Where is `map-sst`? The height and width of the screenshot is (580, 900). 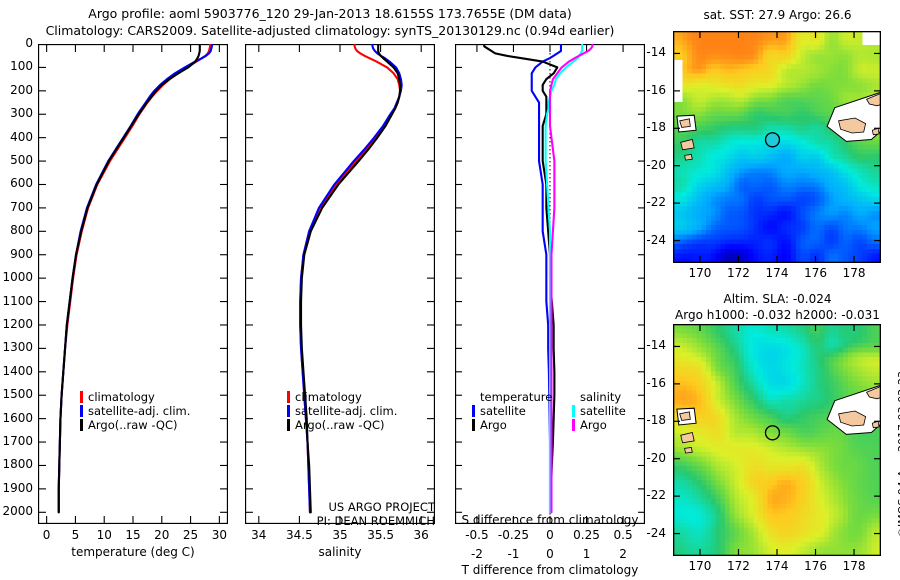
map-sst is located at coordinates (777, 147).